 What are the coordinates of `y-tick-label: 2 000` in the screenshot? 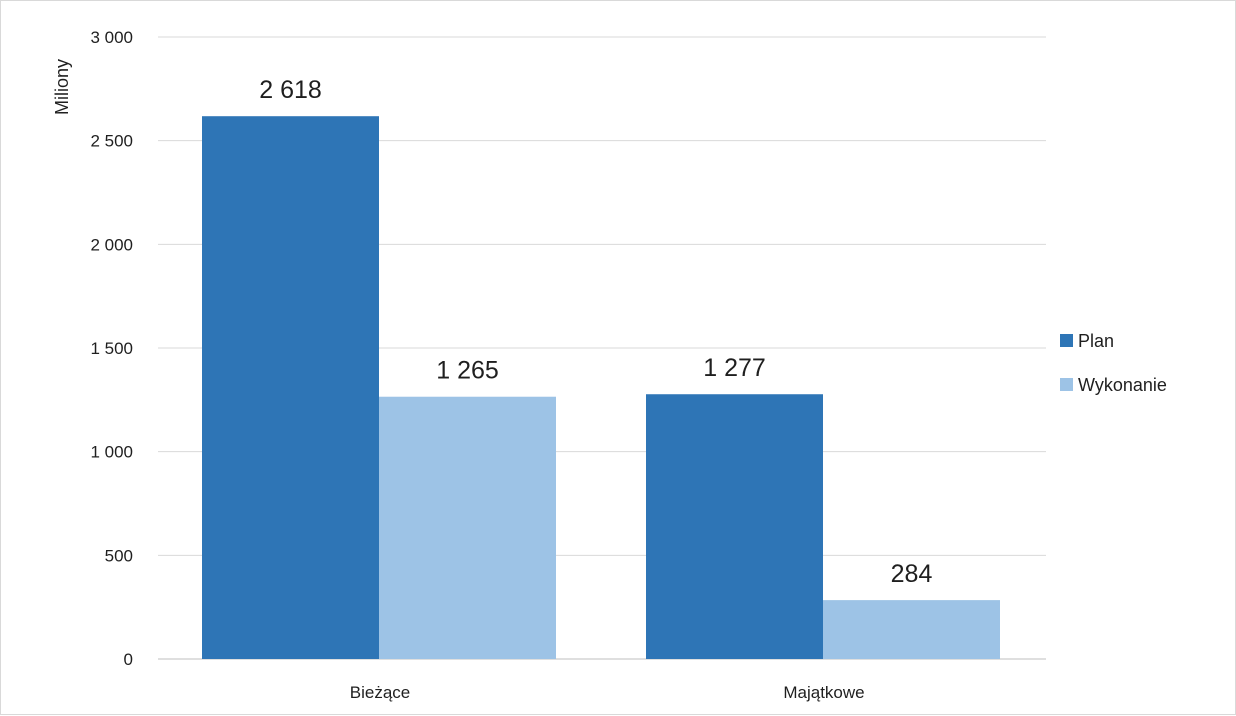 It's located at (111, 244).